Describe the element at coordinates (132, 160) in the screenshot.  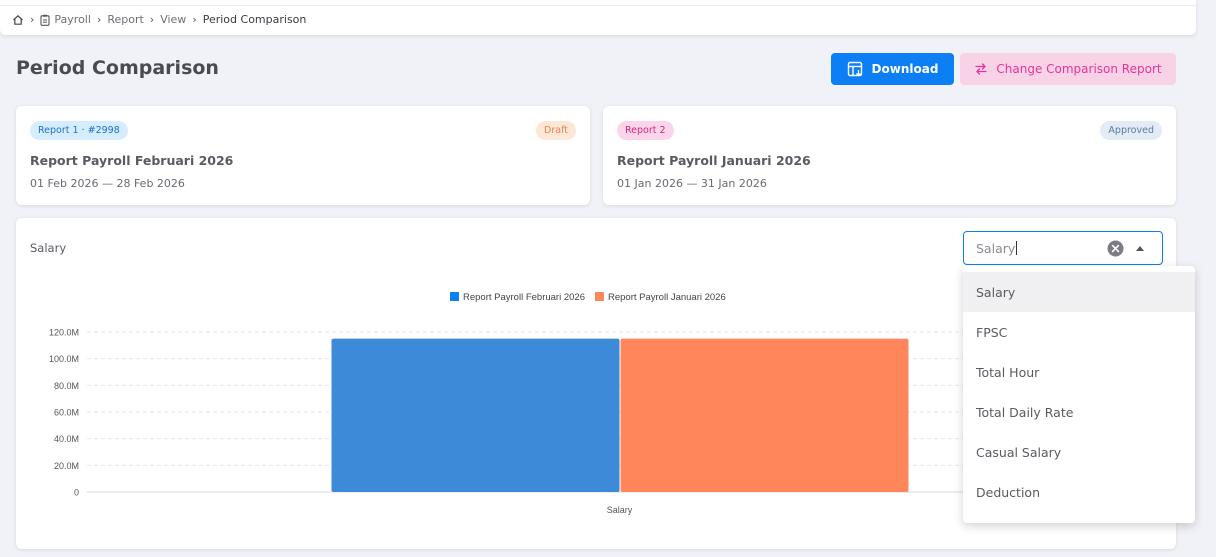
I see `report-title: Report Payroll Februari 2026` at that location.